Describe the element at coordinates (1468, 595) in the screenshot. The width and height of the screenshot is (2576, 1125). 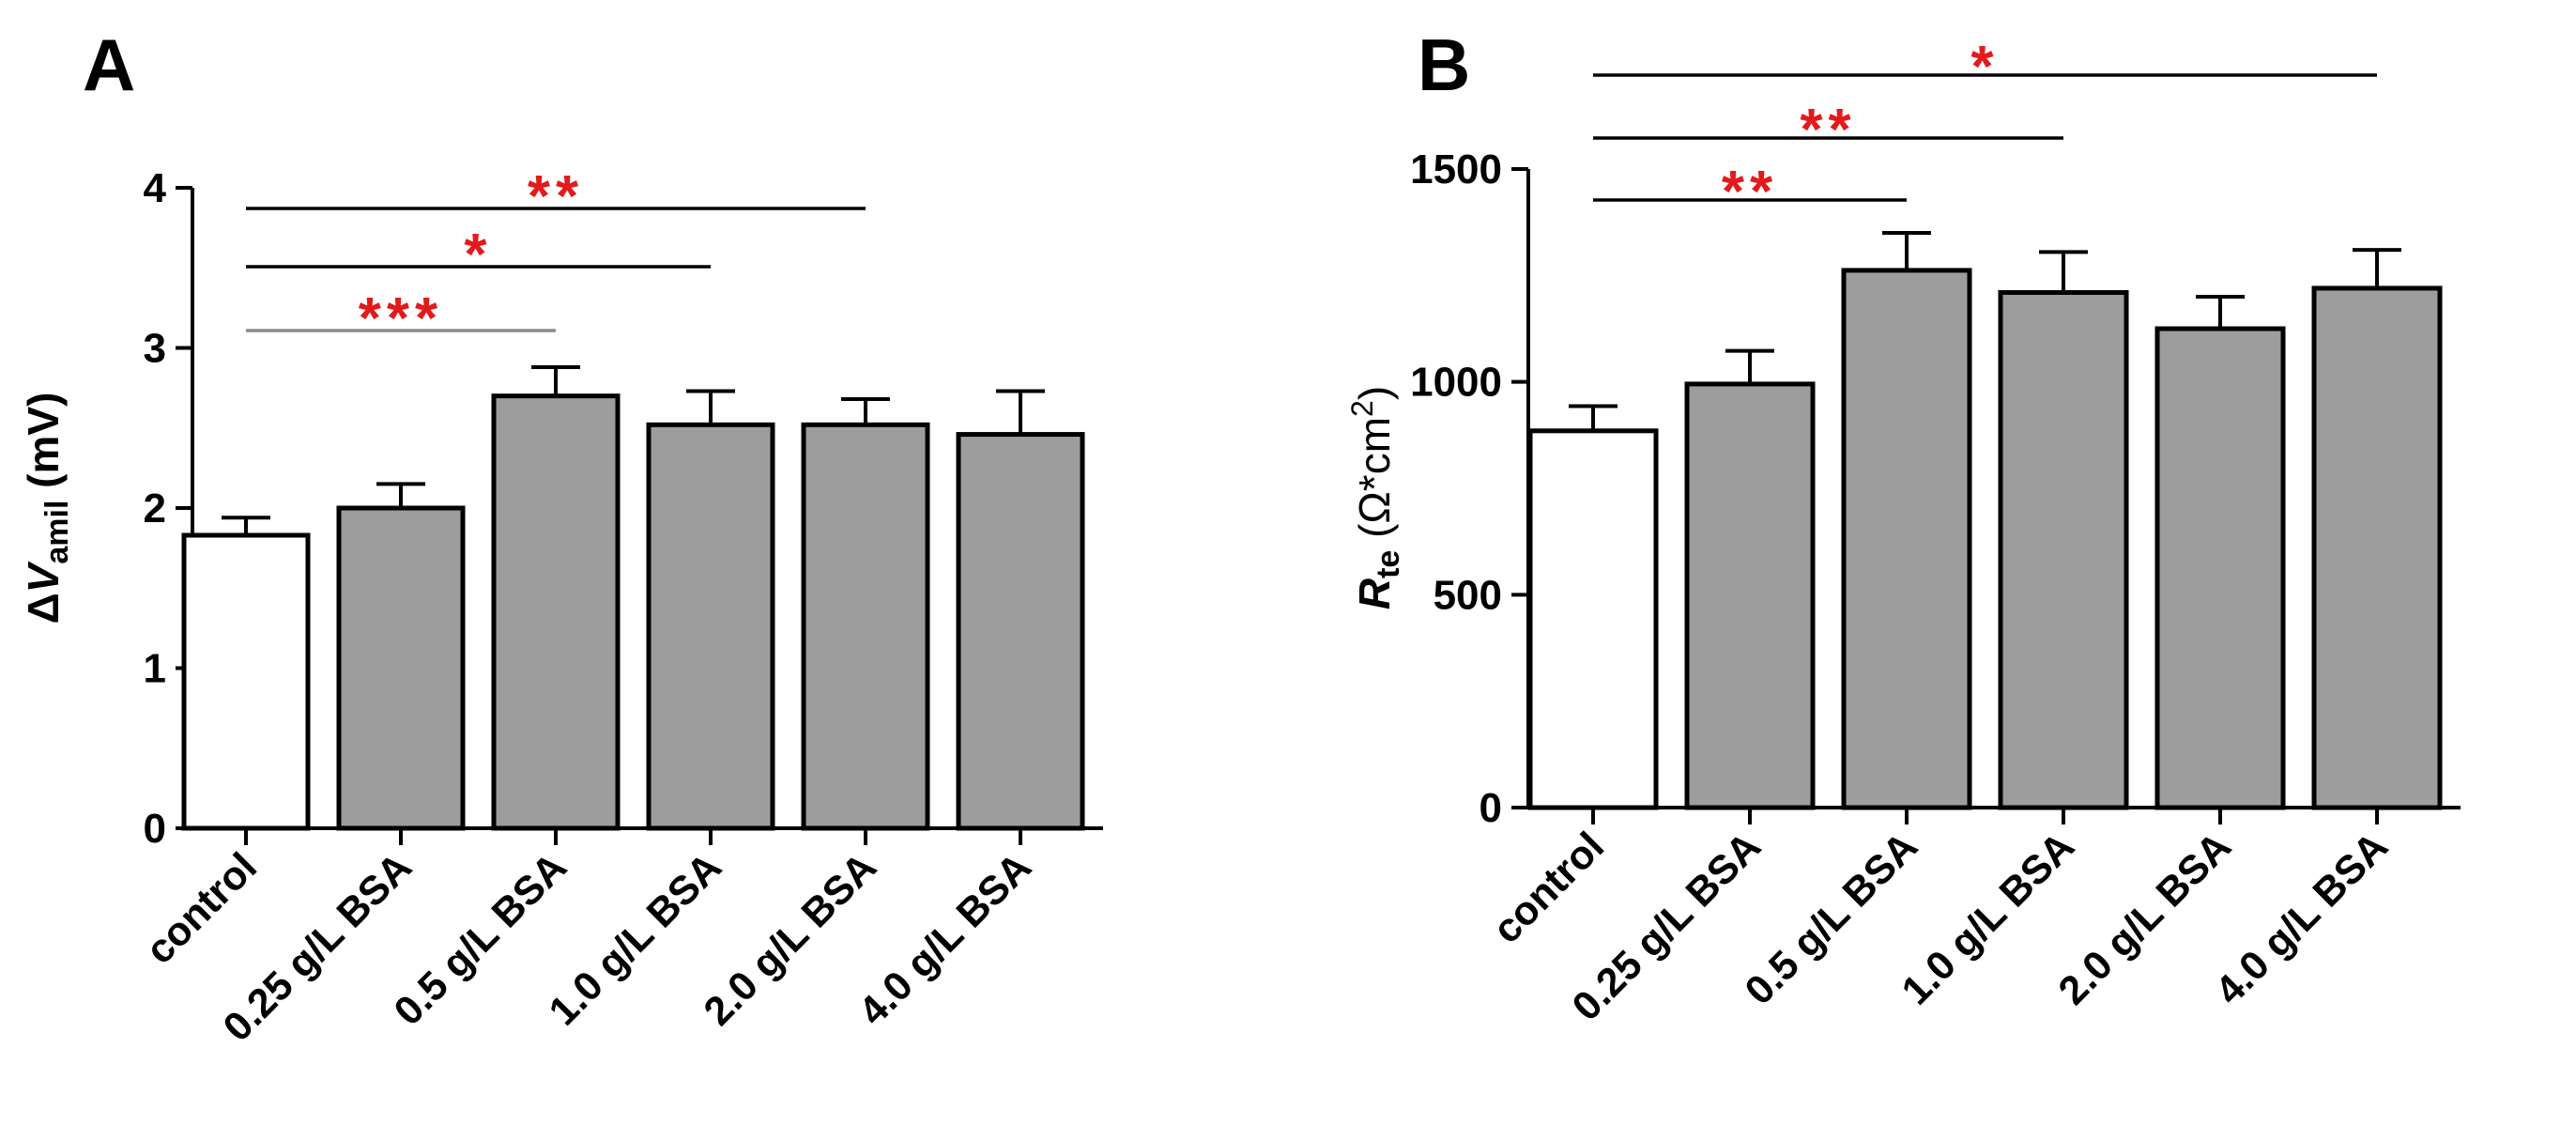
I see `panel-b-y-tick-label: 500` at that location.